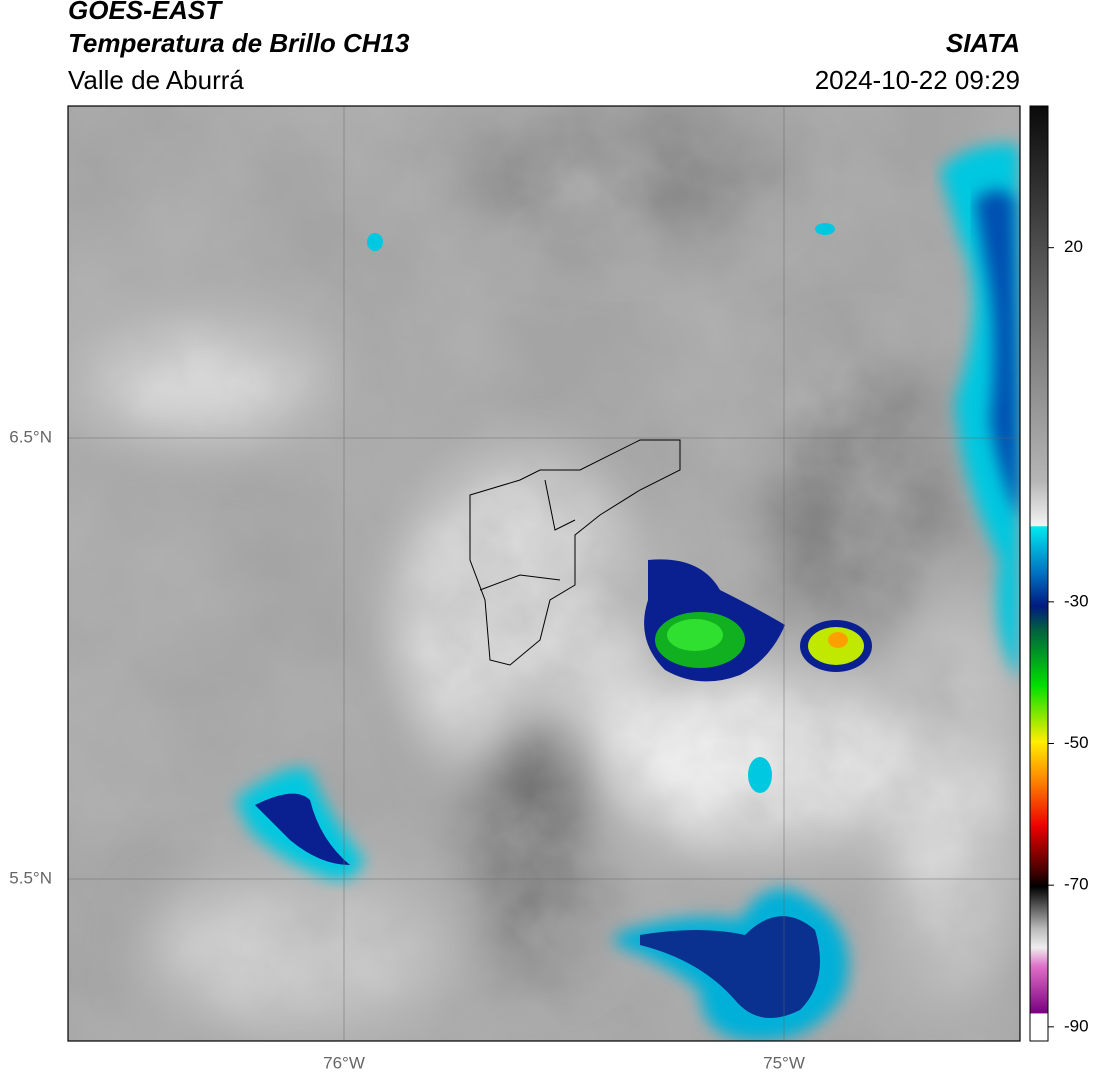  Describe the element at coordinates (239, 43) in the screenshot. I see `product: Temperatura de Brillo CH13` at that location.